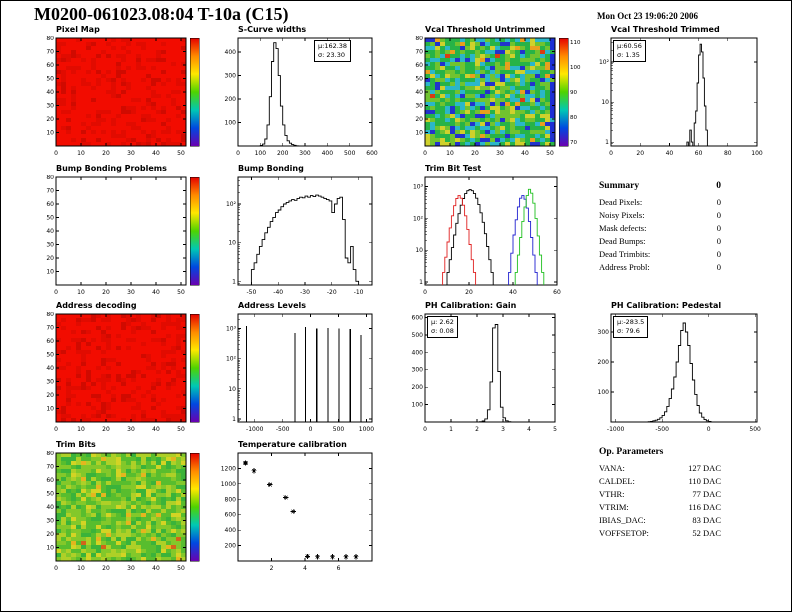 The height and width of the screenshot is (612, 792). Describe the element at coordinates (660, 468) in the screenshot. I see `op-parameter-row: VANA: 127 DAC` at that location.